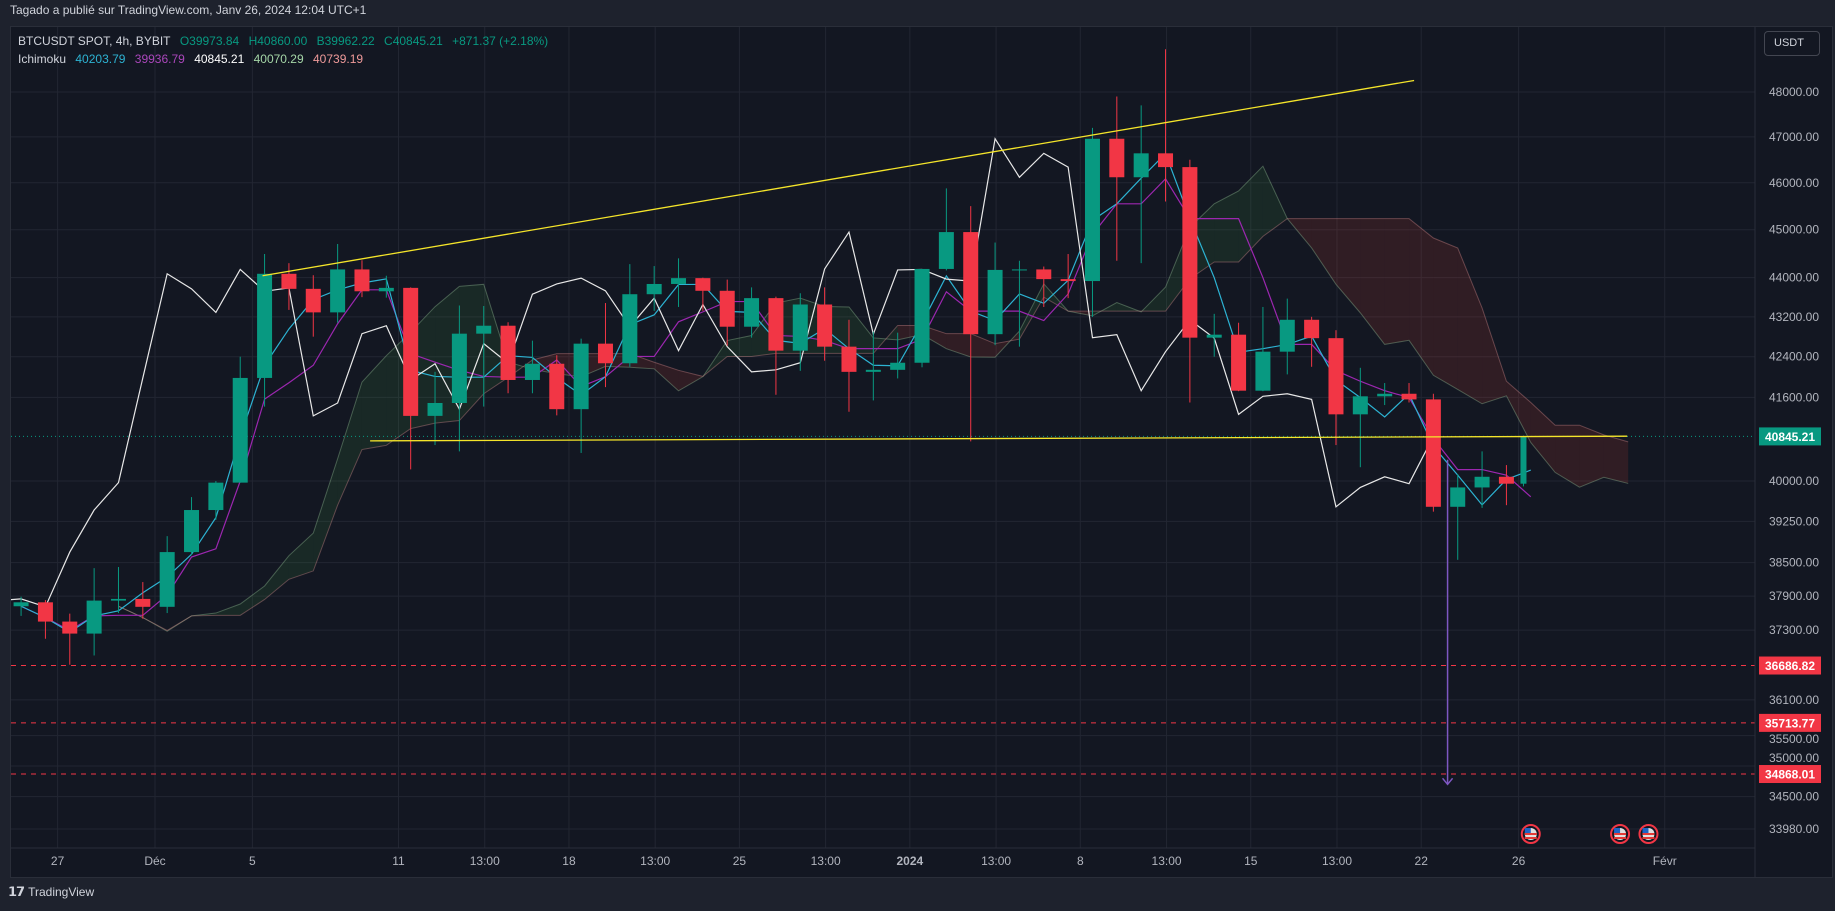  I want to click on indicator-name: Ichimoku, so click(42, 59).